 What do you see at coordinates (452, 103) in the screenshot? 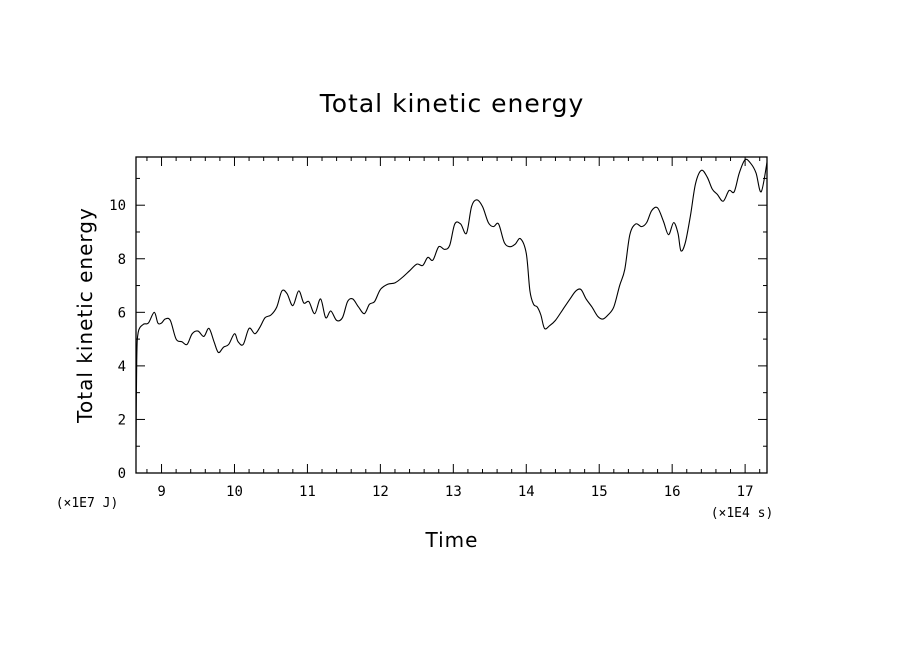
I see `chart-title: Total kinetic energy` at bounding box center [452, 103].